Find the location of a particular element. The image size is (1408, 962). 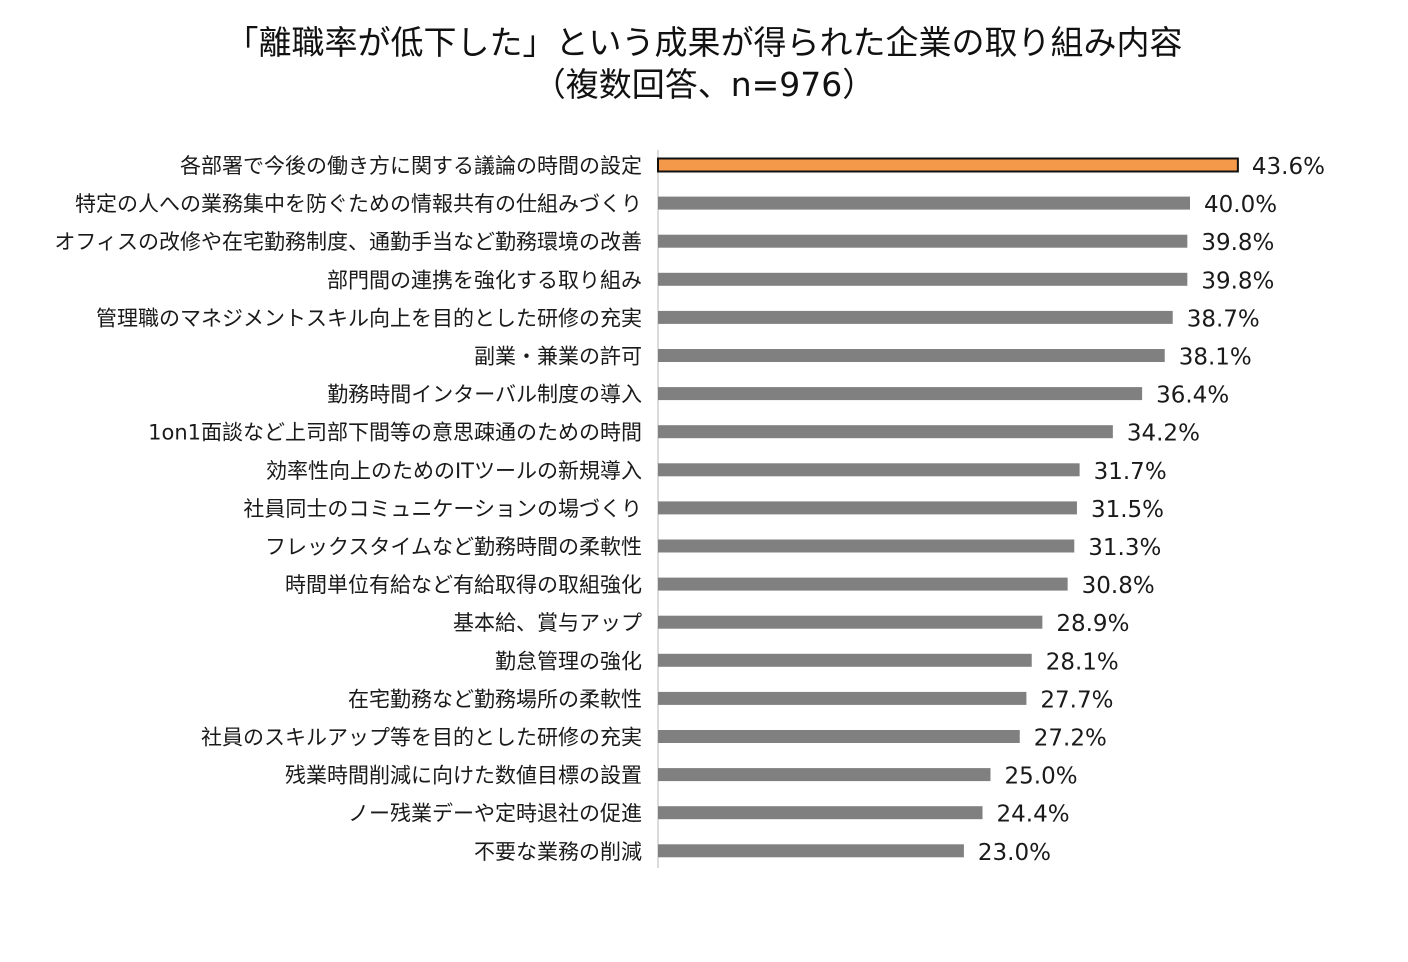

category-label: 残業時間削減に向けた数値目標の設置 is located at coordinates (463, 776).